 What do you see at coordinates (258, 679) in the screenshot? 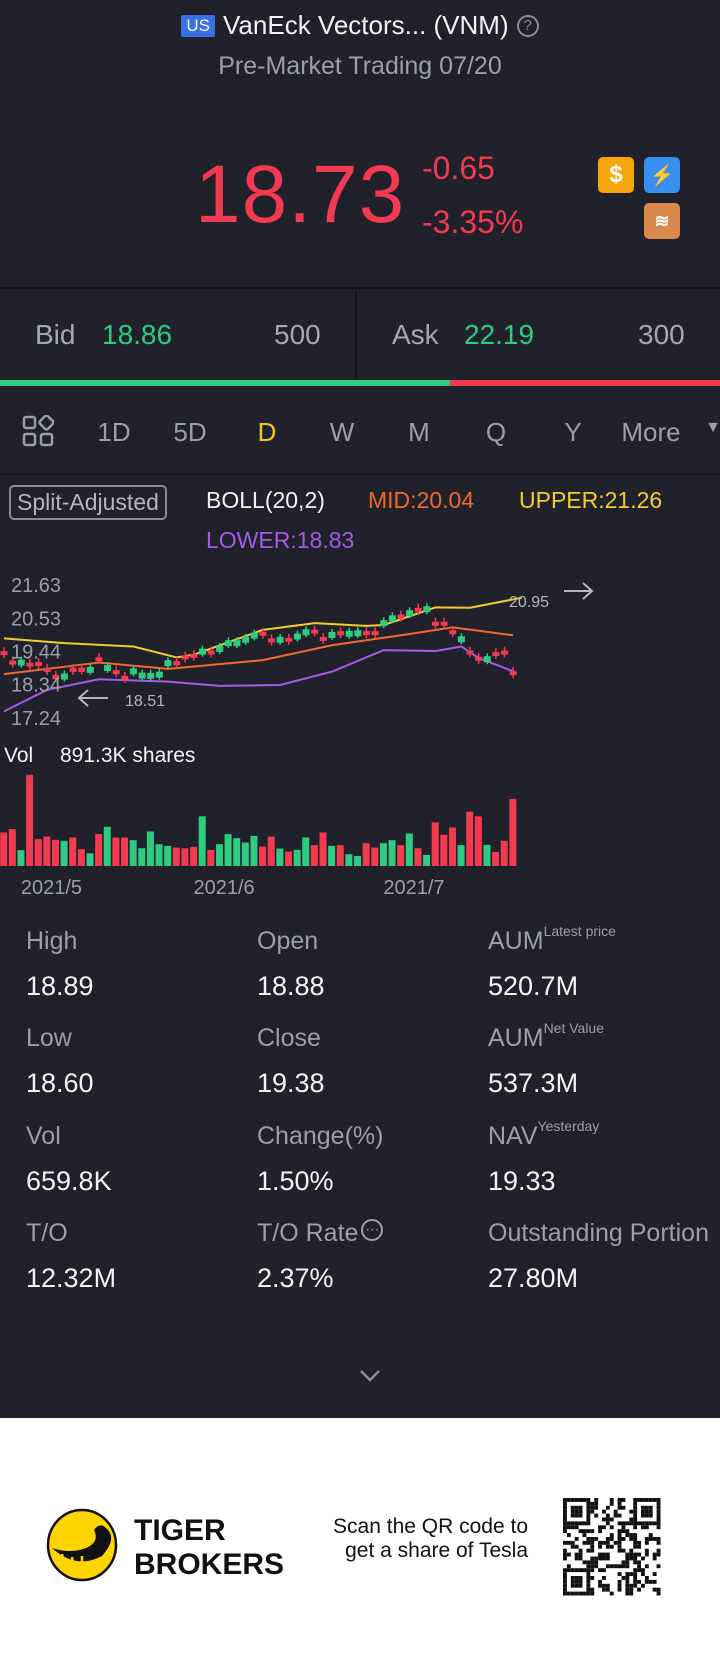
I see `boll-lower-line` at bounding box center [258, 679].